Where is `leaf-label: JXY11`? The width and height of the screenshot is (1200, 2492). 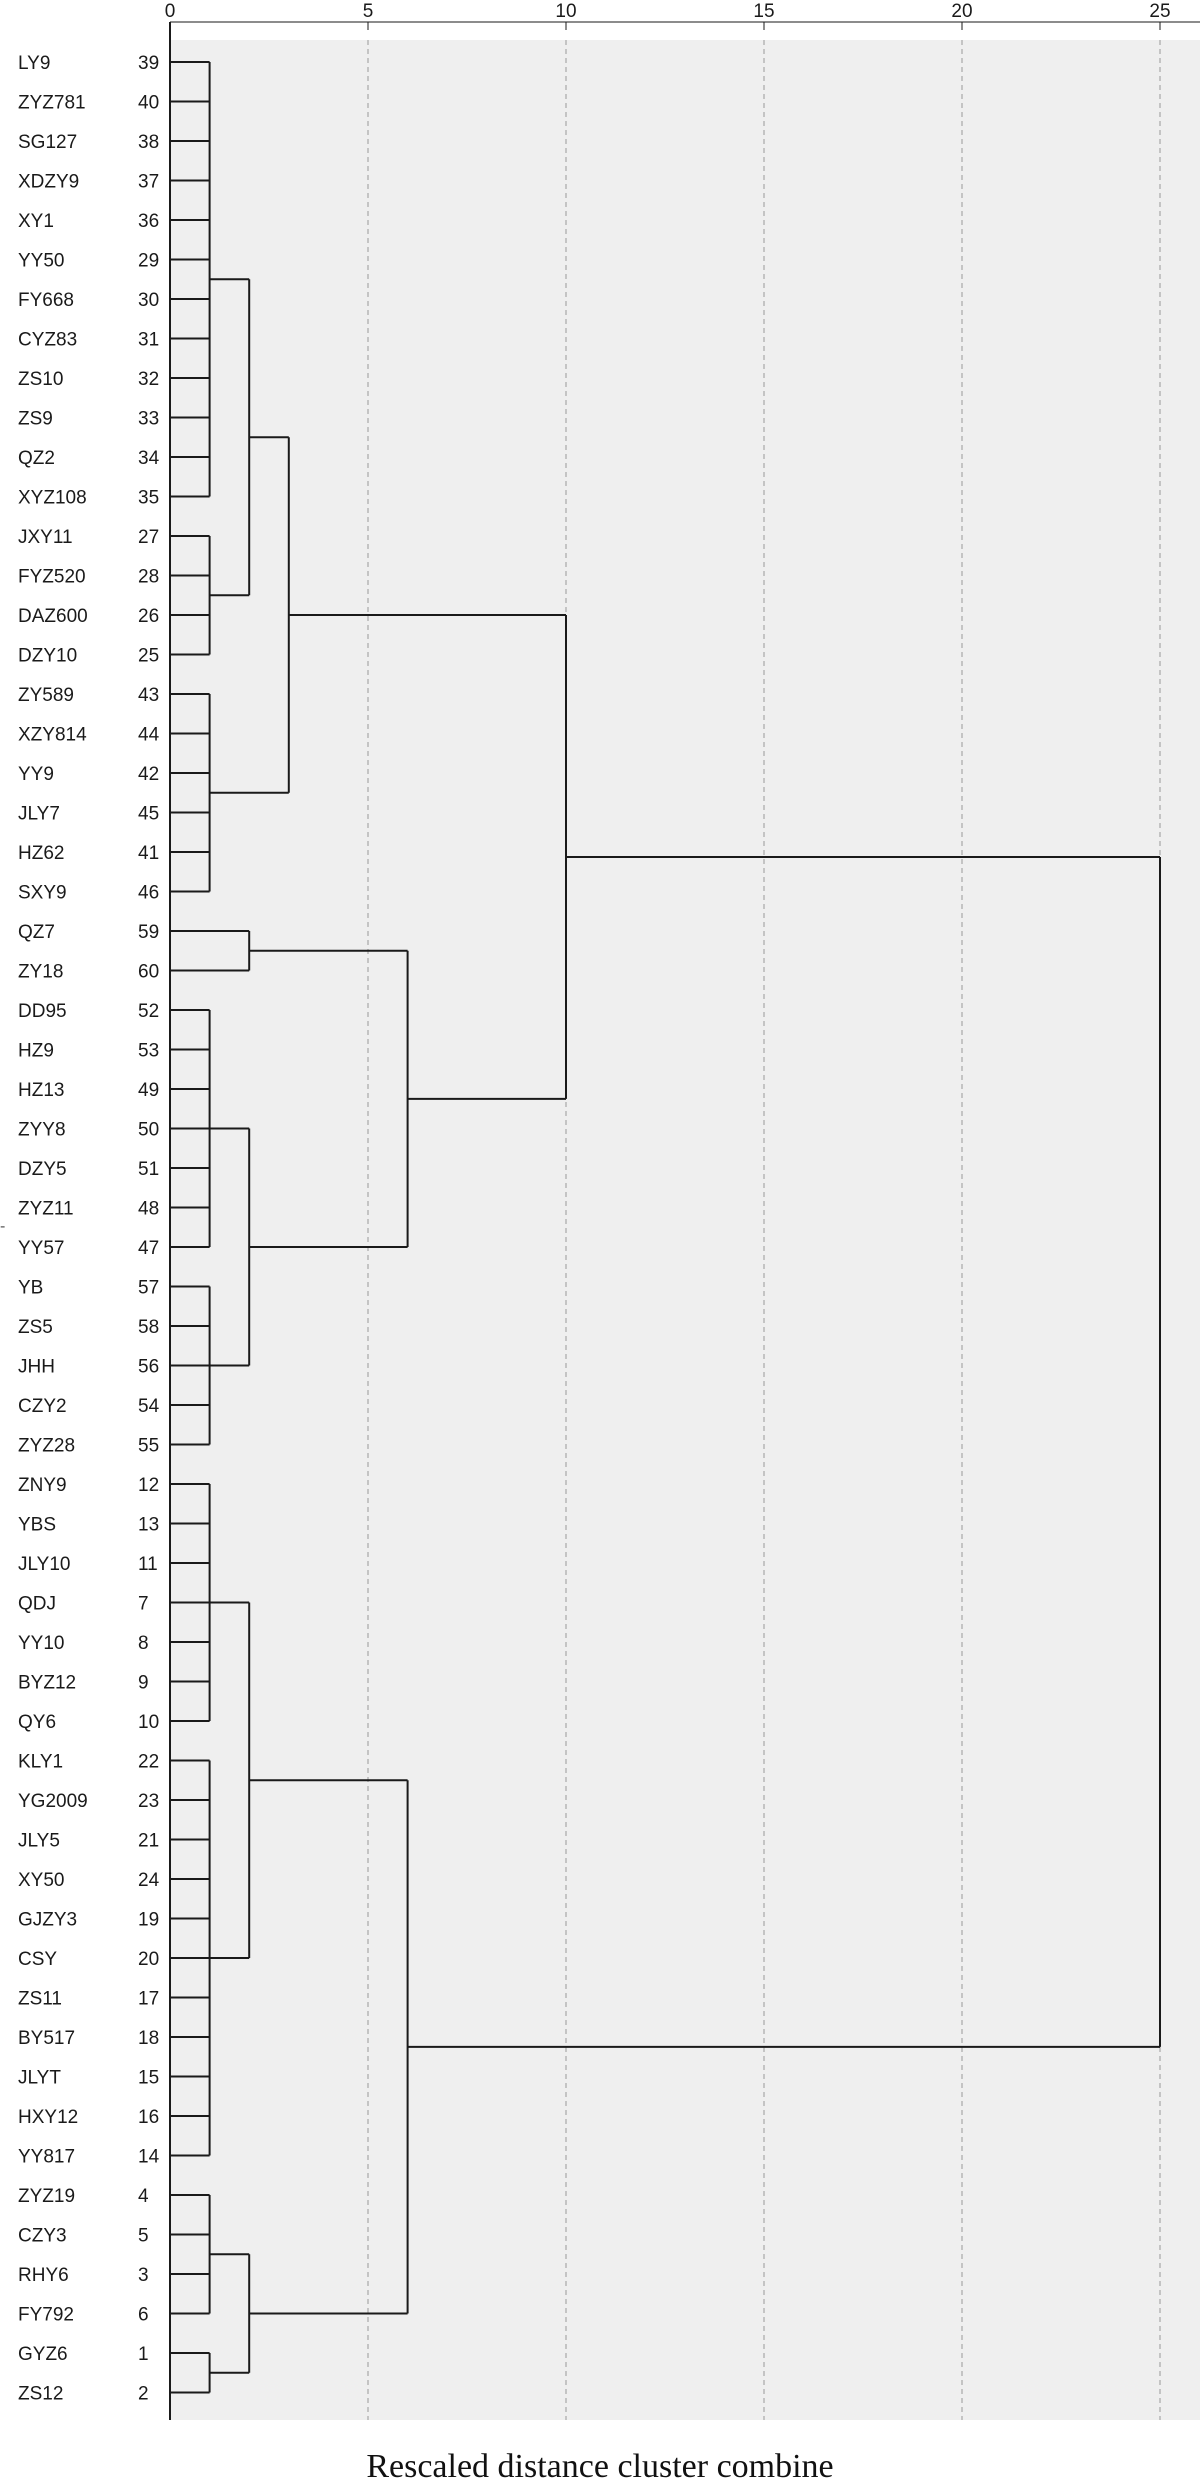 leaf-label: JXY11 is located at coordinates (45, 537).